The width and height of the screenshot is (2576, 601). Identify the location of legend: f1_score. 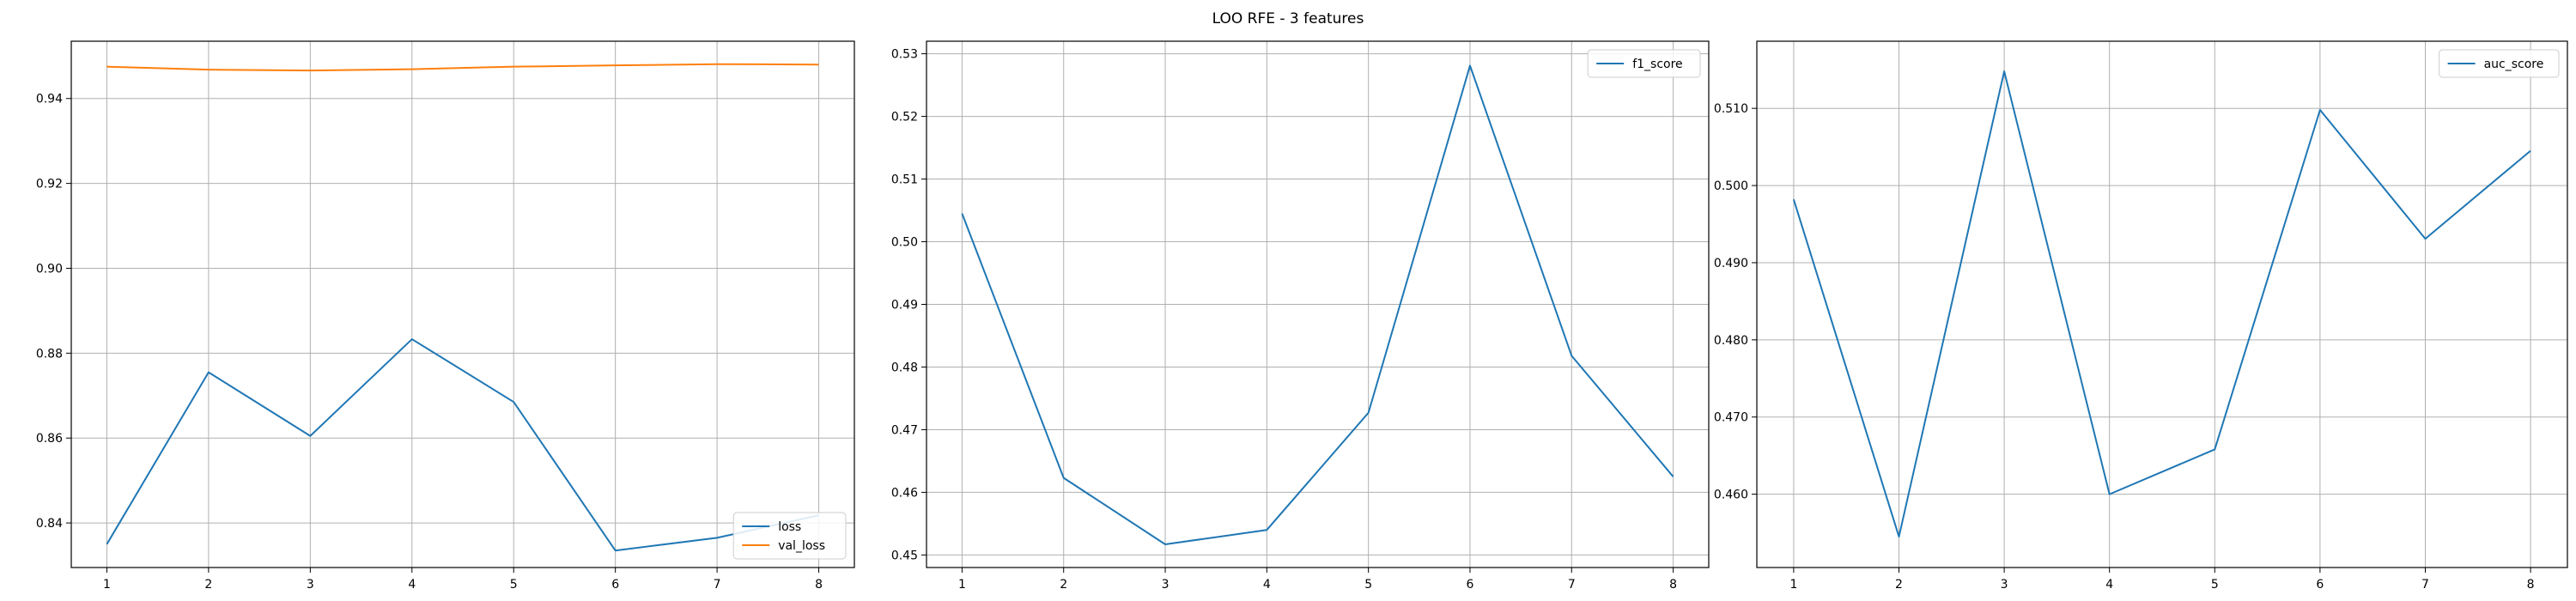
(1644, 64).